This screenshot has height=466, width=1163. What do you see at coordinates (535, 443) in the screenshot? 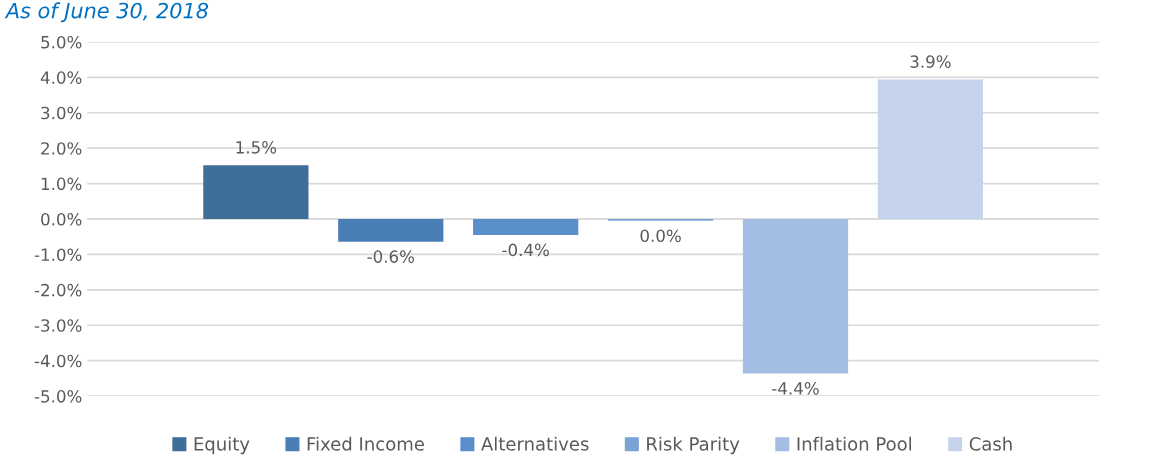
I see `legend-label: Alternatives` at bounding box center [535, 443].